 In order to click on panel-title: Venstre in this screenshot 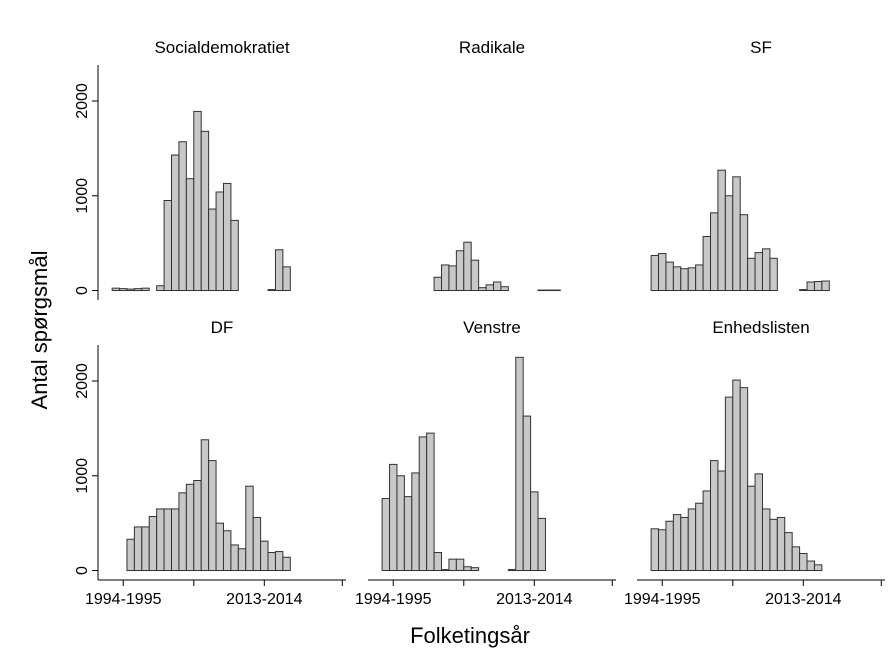, I will do `click(492, 327)`.